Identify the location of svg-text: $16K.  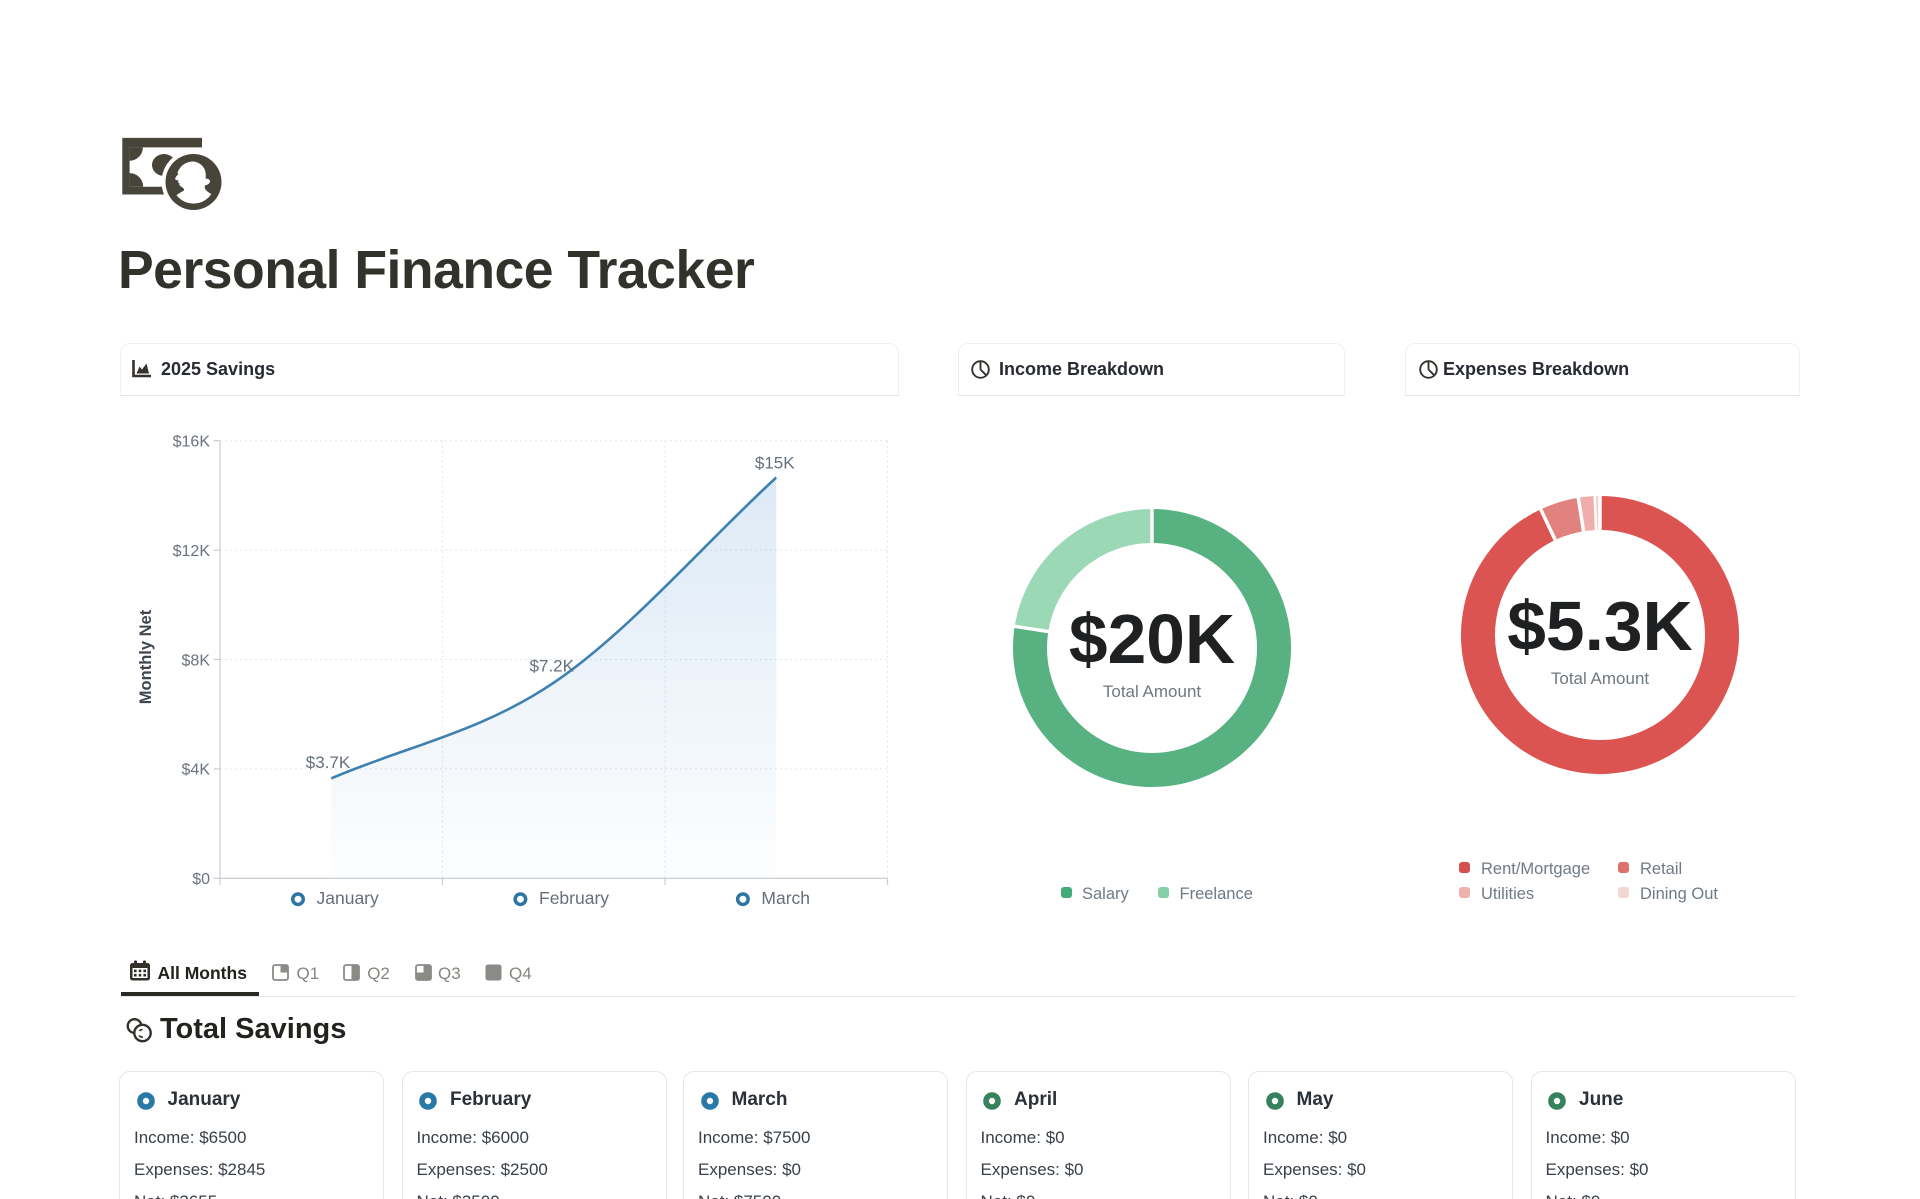
(192, 442).